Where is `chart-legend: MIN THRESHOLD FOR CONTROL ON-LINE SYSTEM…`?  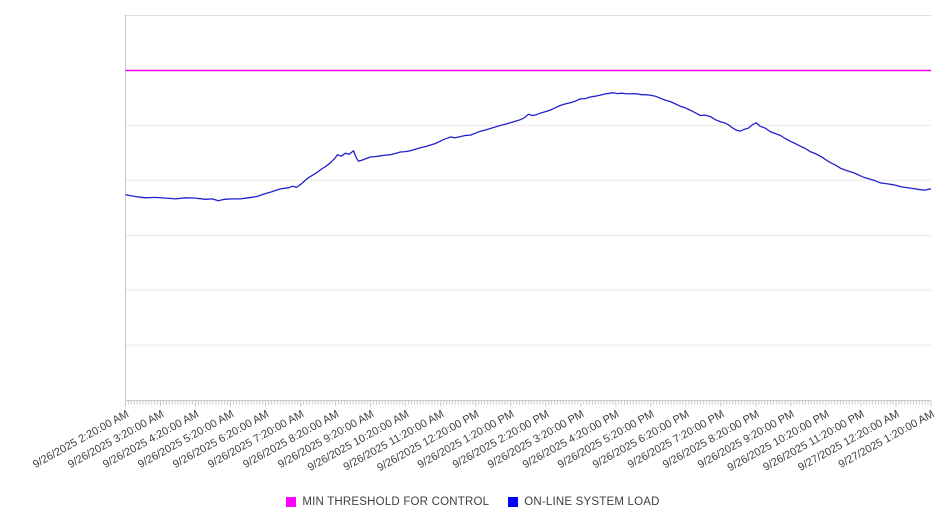
chart-legend: MIN THRESHOLD FOR CONTROL ON-LINE SYSTEM… is located at coordinates (473, 502).